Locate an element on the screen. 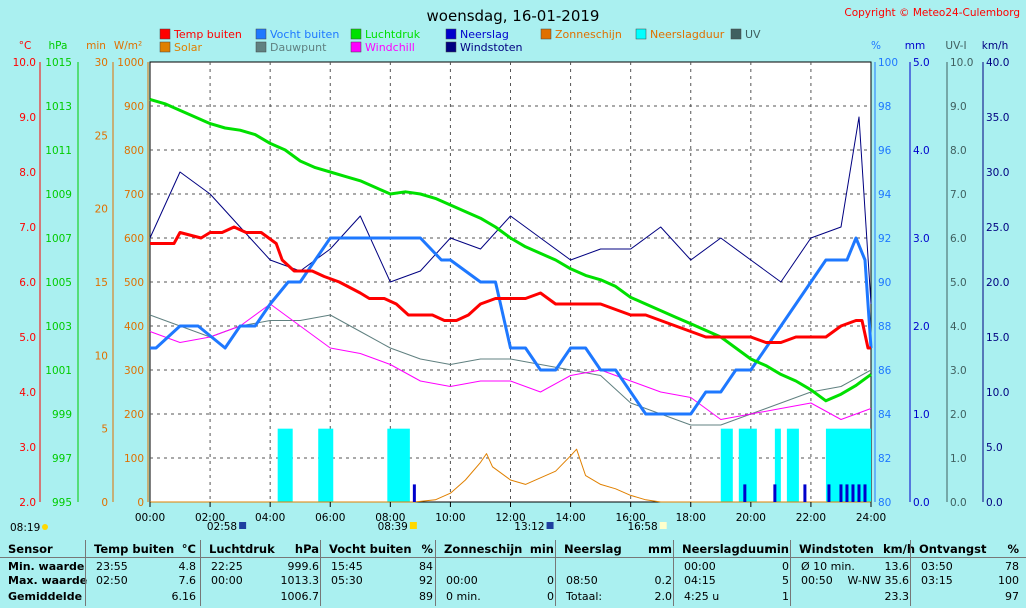  solar-tick-label: 400 is located at coordinates (134, 327).